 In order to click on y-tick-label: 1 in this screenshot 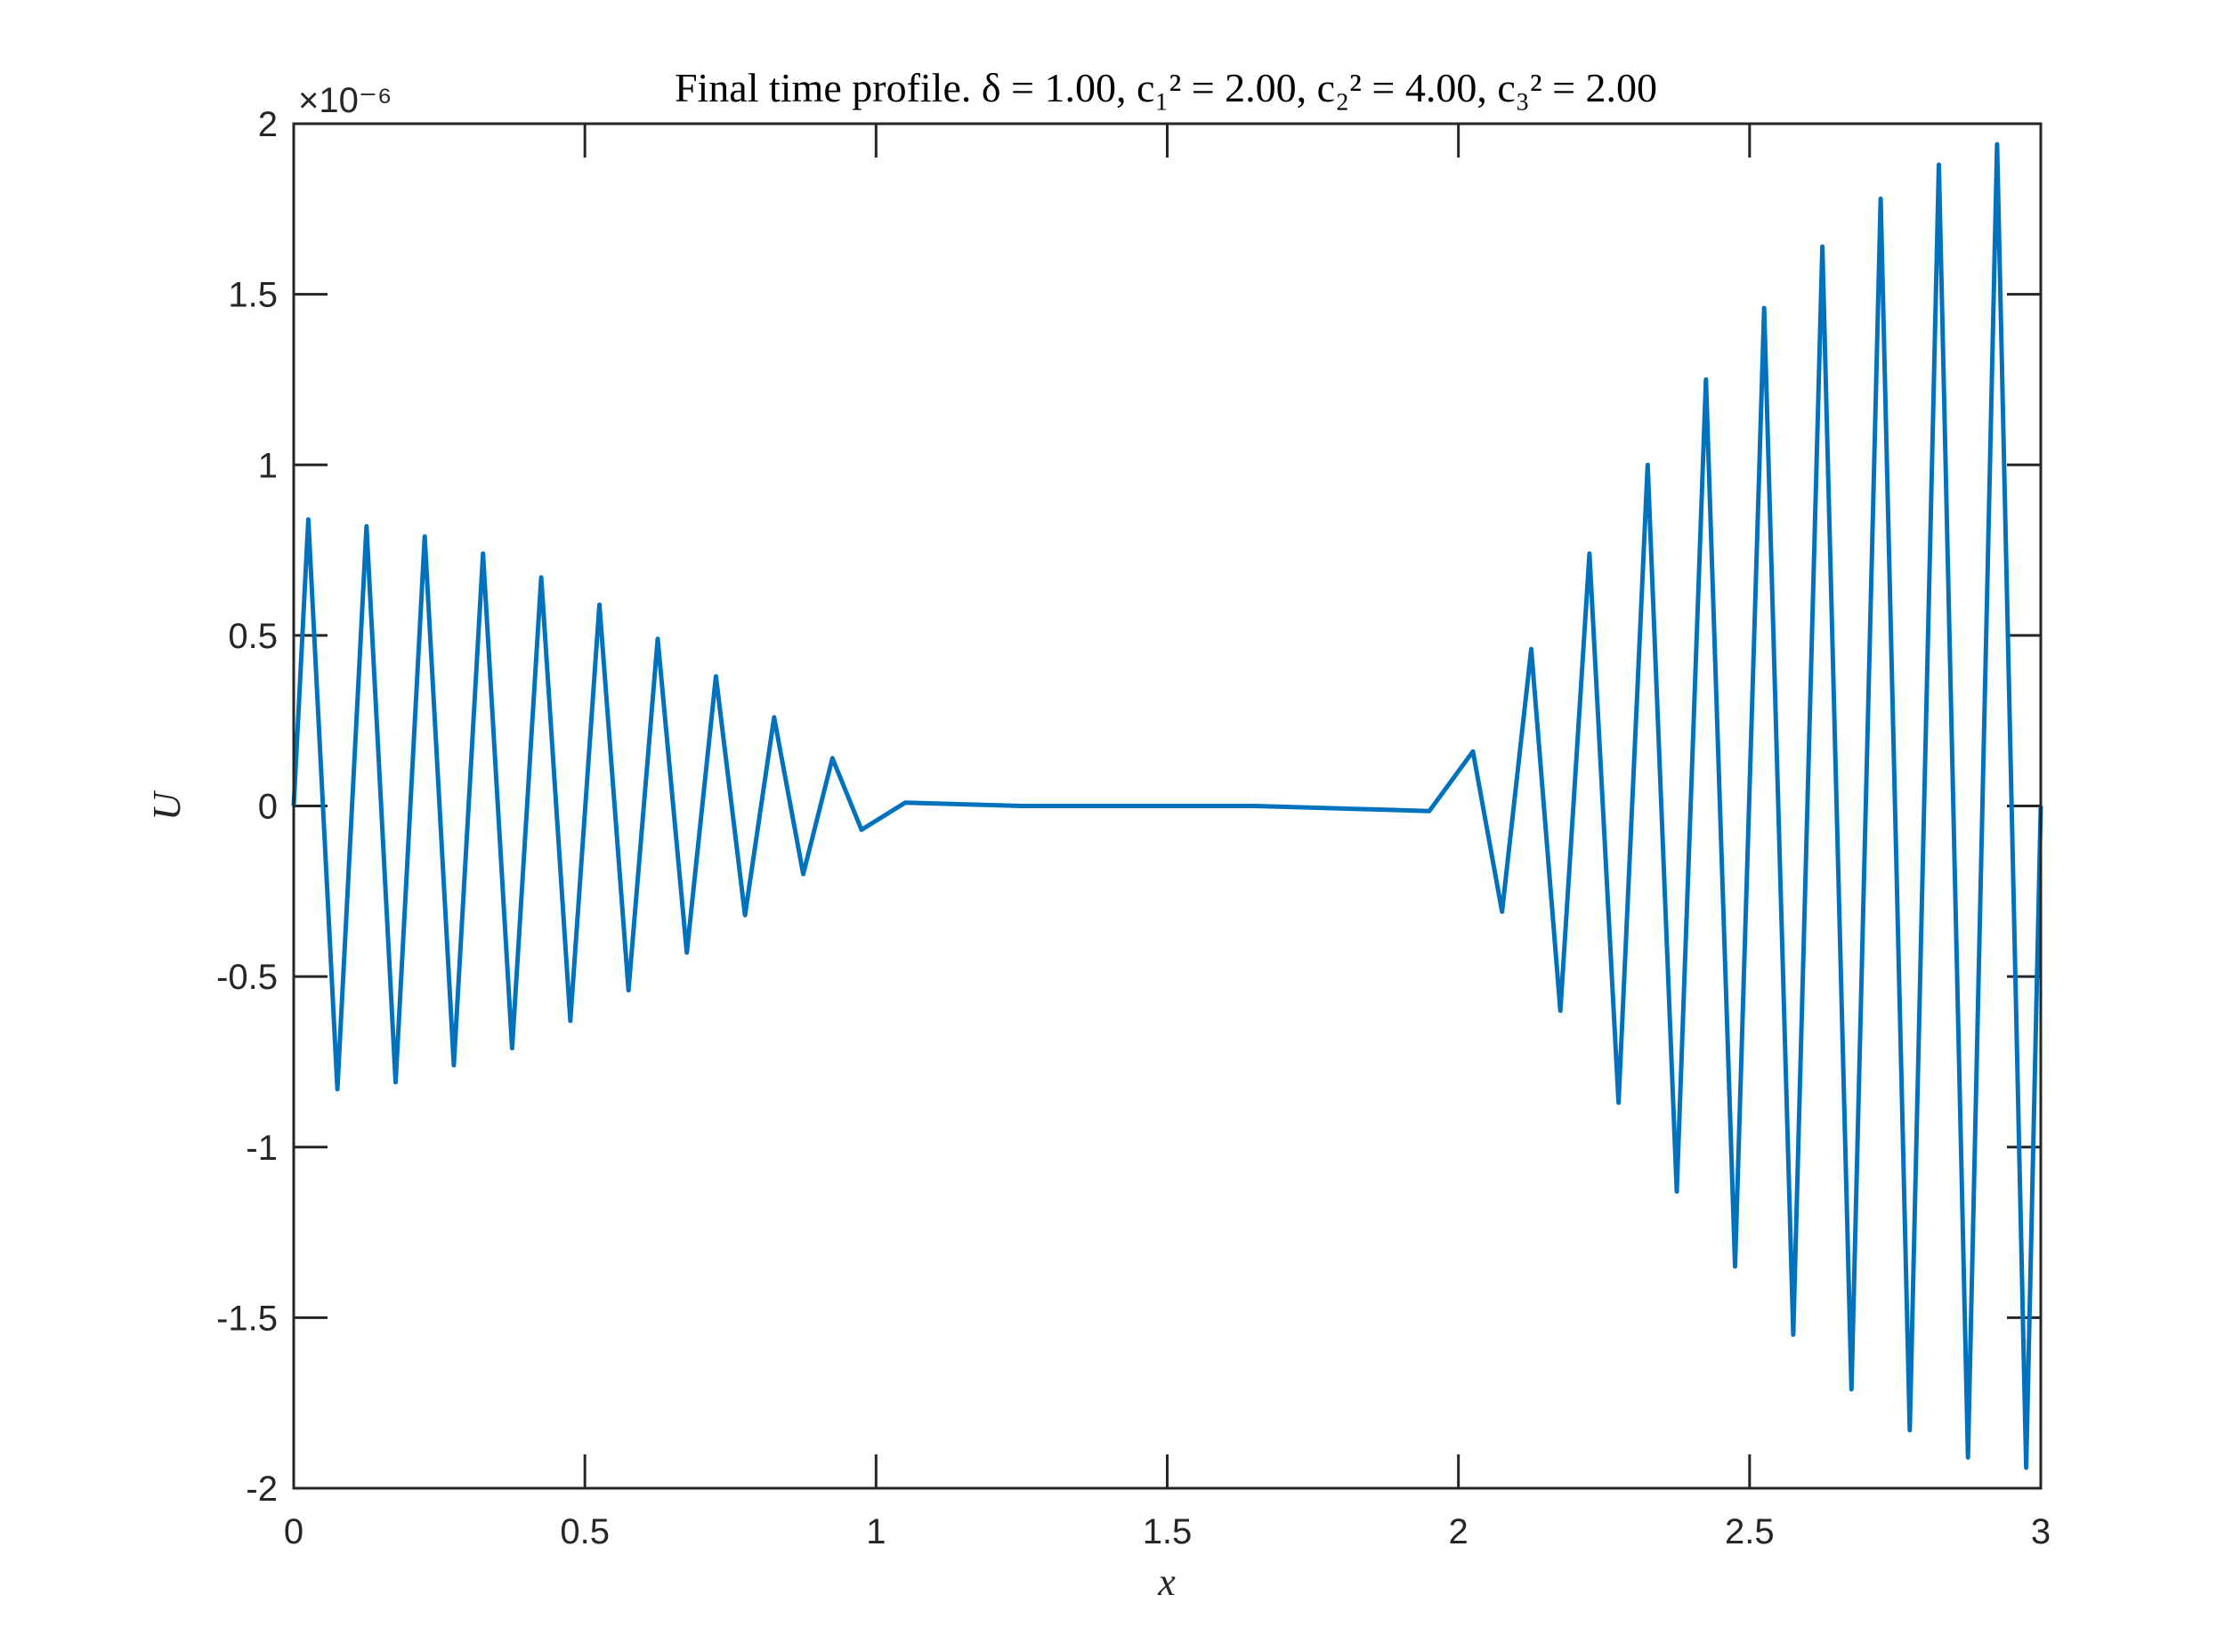, I will do `click(268, 465)`.